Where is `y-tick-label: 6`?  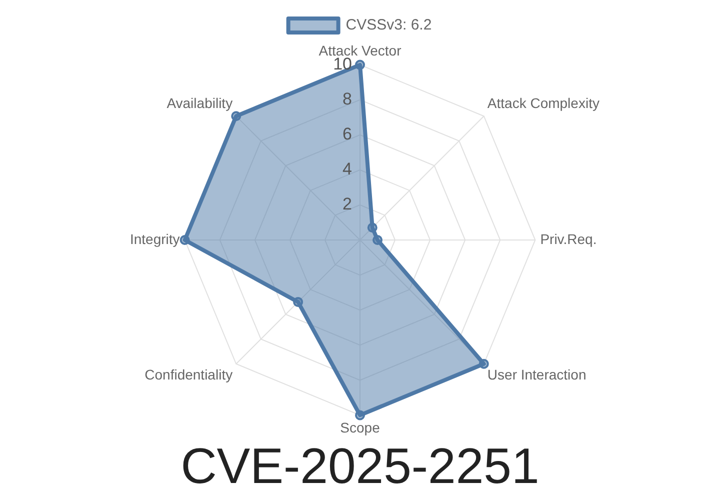 y-tick-label: 6 is located at coordinates (347, 134).